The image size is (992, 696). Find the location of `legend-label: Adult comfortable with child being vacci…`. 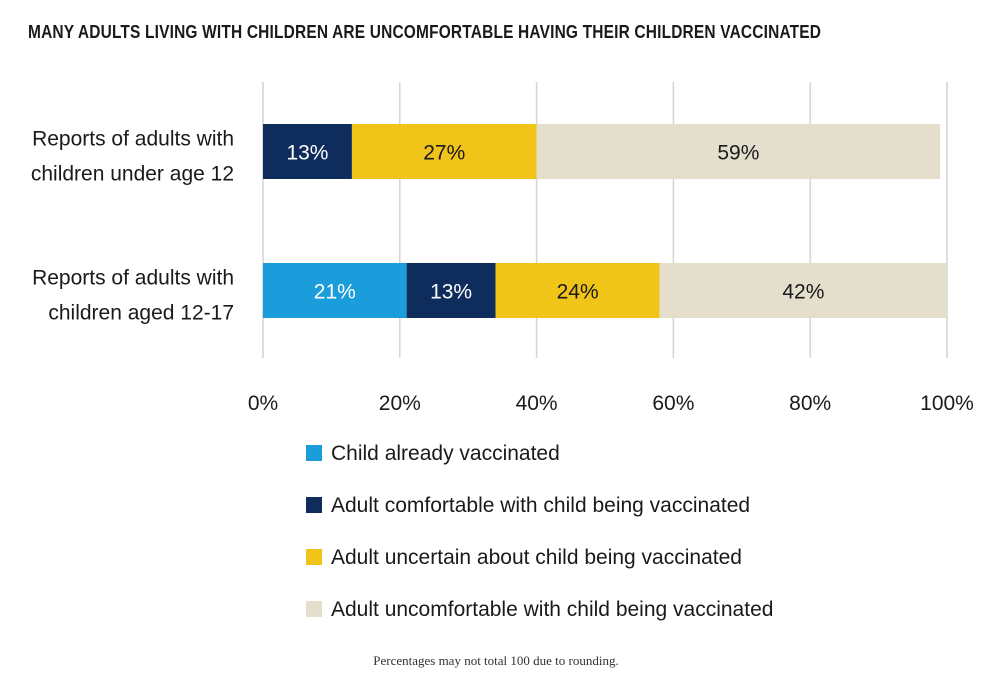

legend-label: Adult comfortable with child being vacci… is located at coordinates (540, 505).